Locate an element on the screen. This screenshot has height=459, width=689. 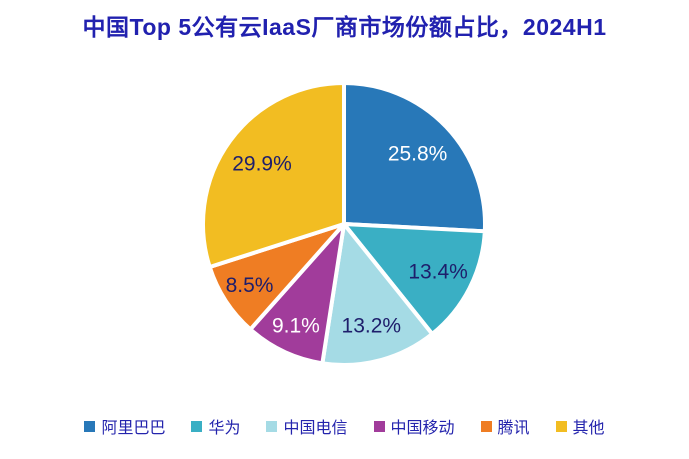
legend-item-腾讯: 腾讯 is located at coordinates (505, 426).